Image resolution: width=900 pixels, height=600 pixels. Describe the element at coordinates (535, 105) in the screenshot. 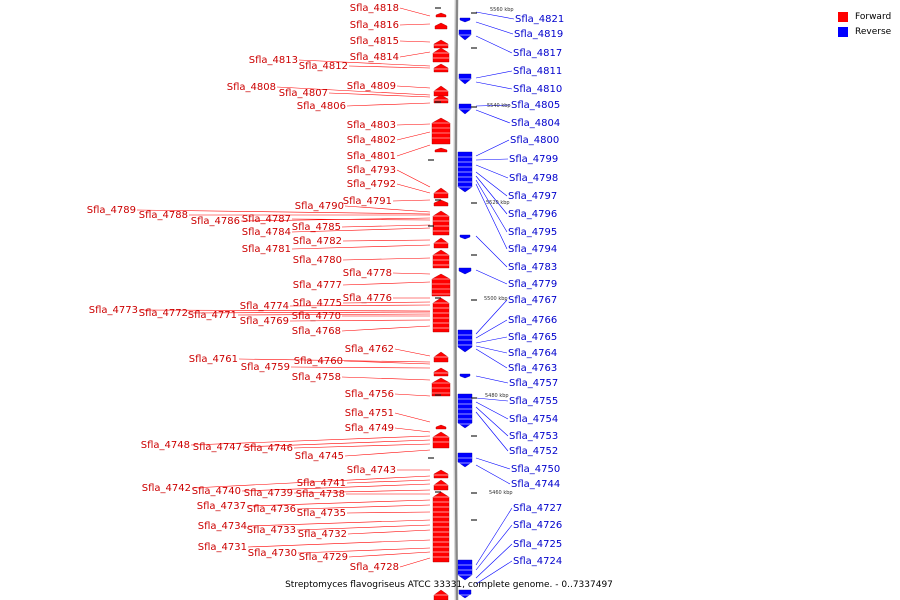

I see `reverse-gene-label: Sfla_4805` at that location.